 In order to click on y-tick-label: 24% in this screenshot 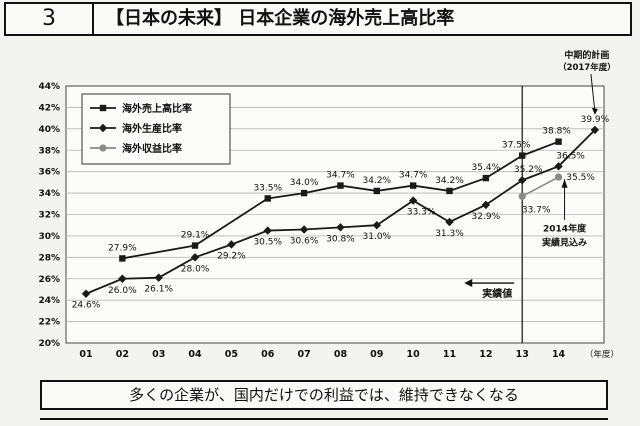, I will do `click(49, 301)`.